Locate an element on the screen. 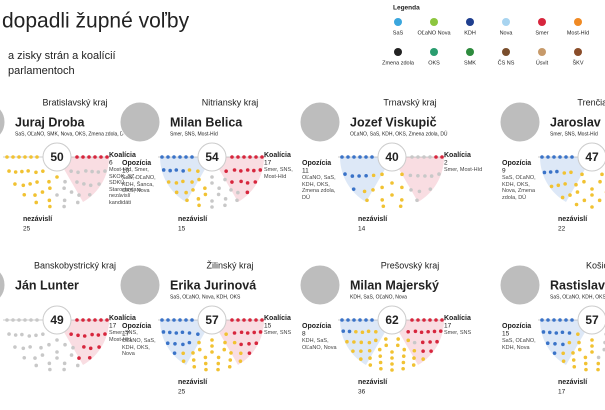  legend-label: SaS is located at coordinates (398, 33).